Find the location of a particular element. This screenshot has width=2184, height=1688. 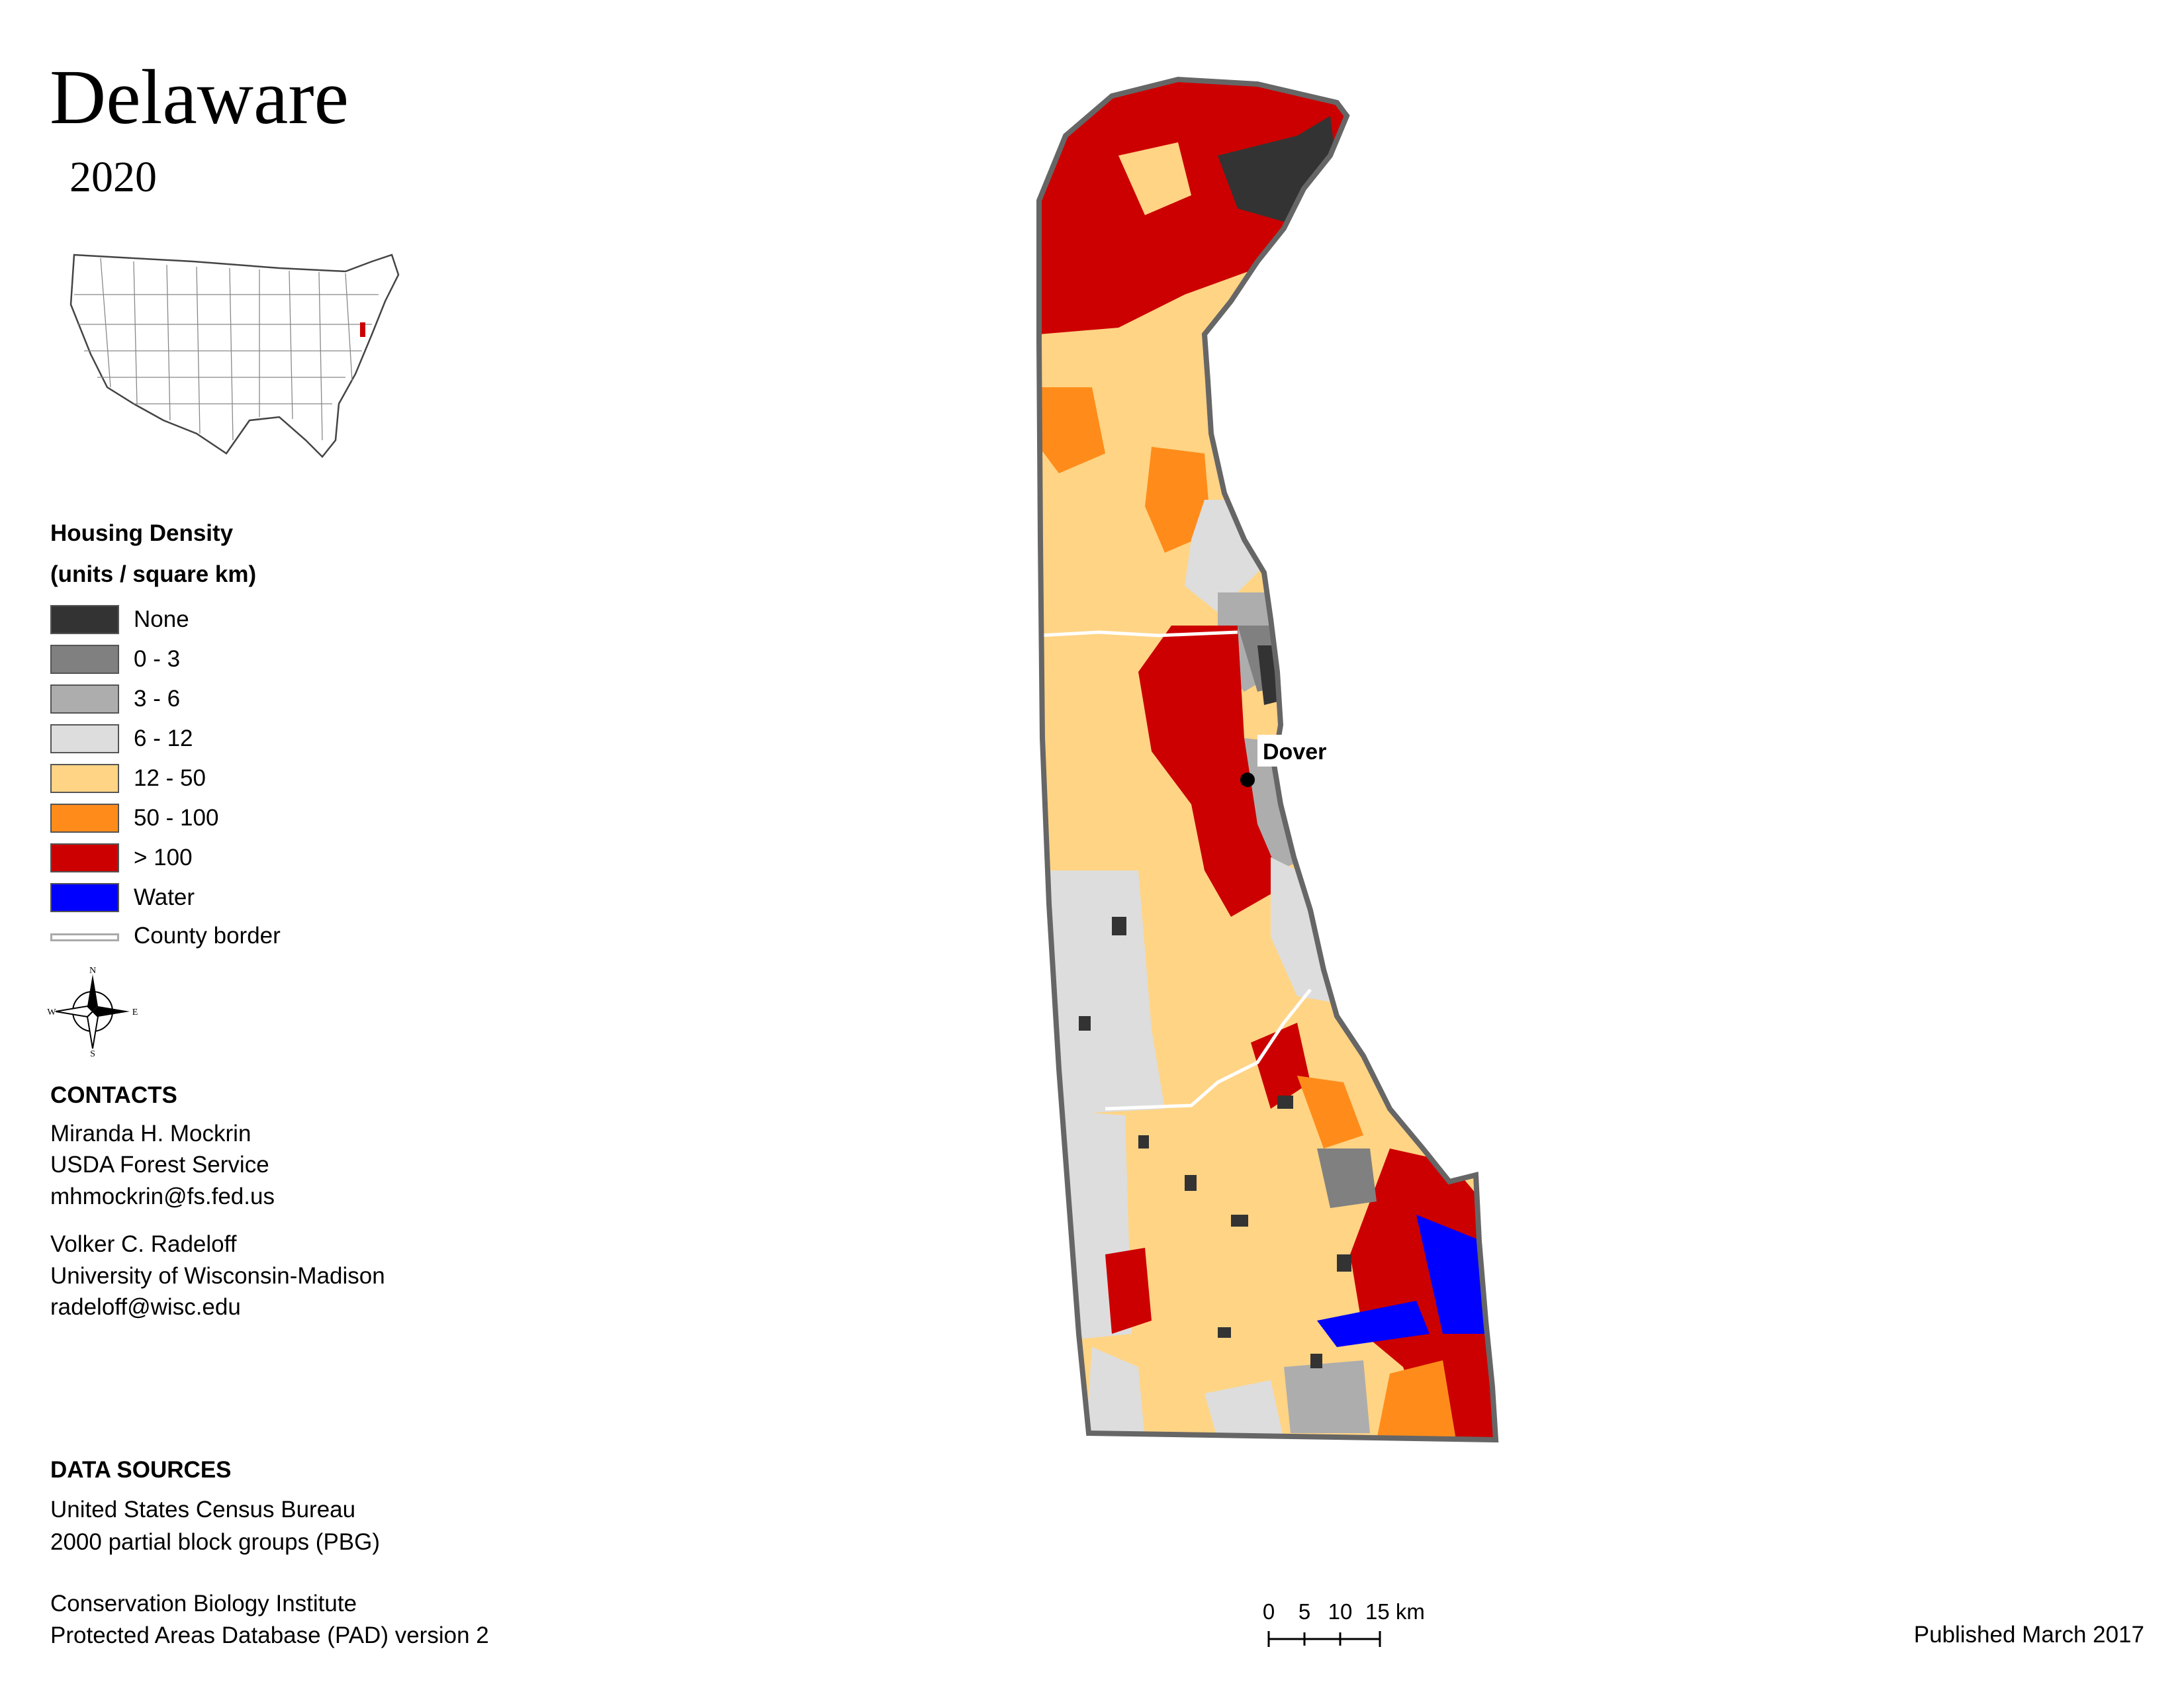

contact-email: mhmockrin@fs.fed.us is located at coordinates (162, 1196).